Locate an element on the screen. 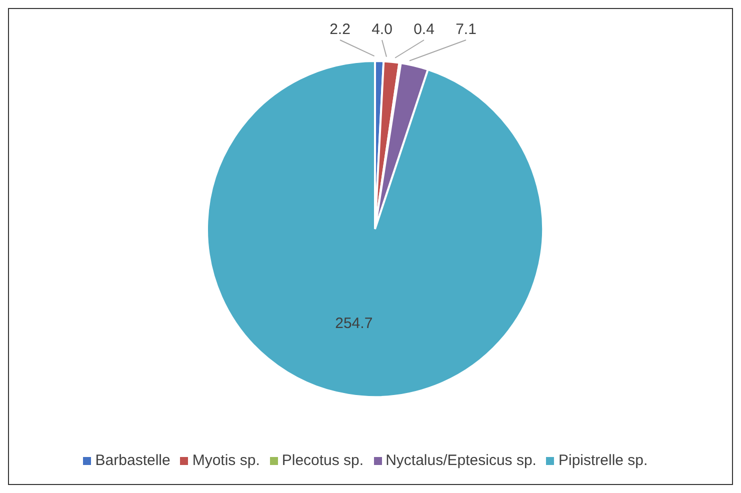 The width and height of the screenshot is (741, 493). data-label: 0.4 is located at coordinates (424, 29).